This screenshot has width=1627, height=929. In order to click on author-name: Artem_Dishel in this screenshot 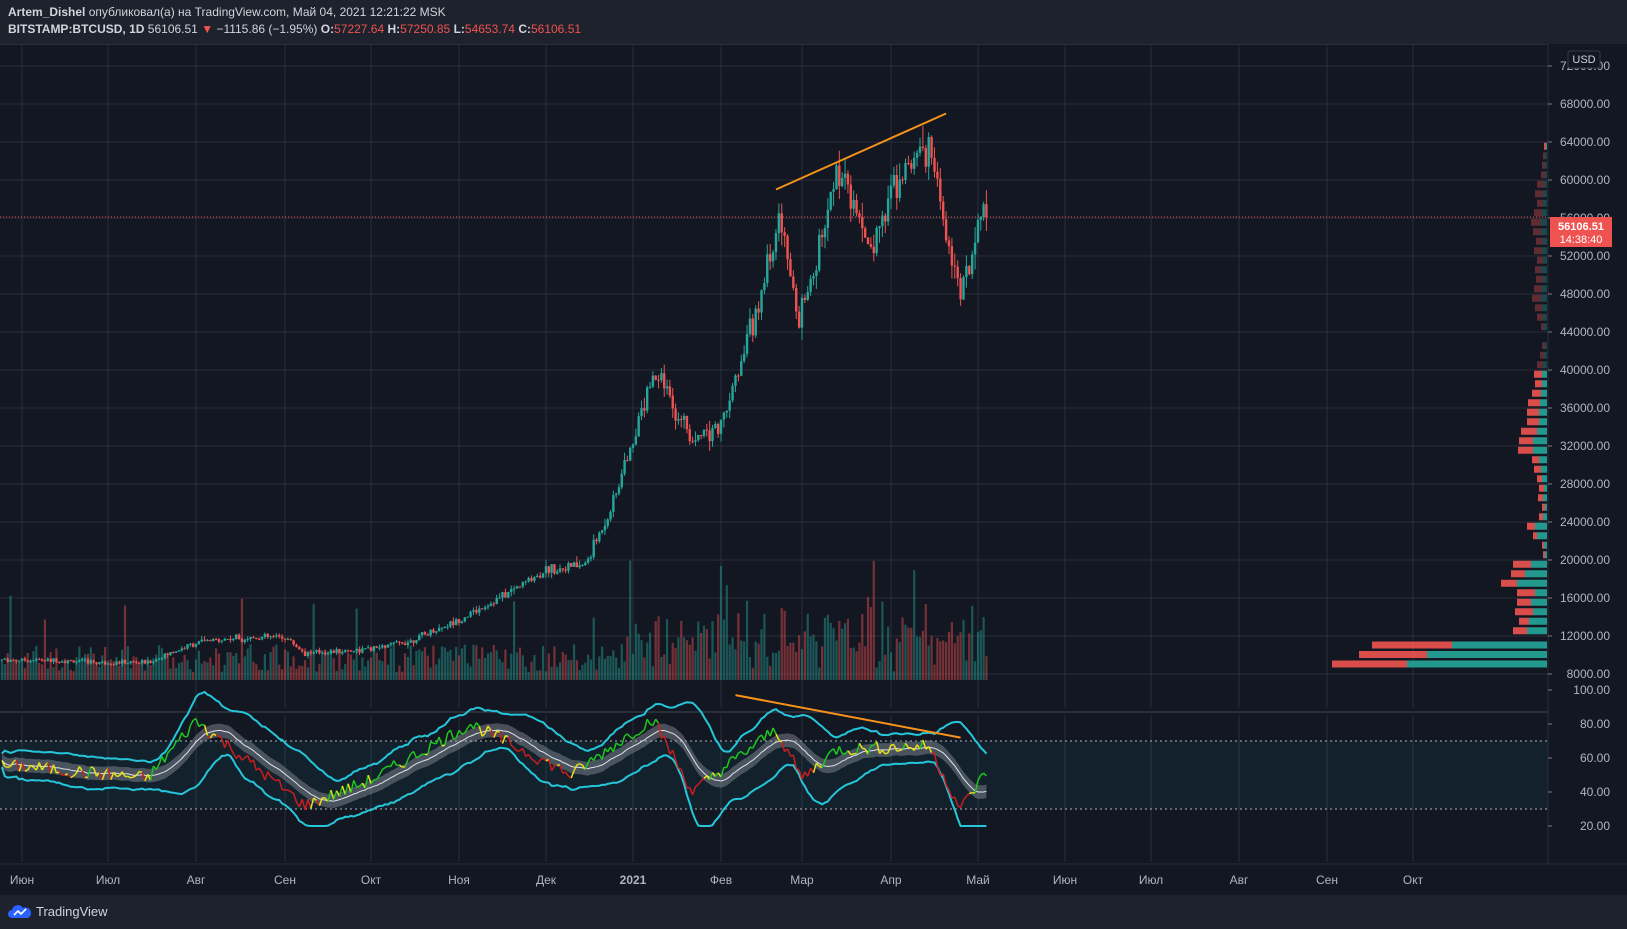, I will do `click(47, 12)`.